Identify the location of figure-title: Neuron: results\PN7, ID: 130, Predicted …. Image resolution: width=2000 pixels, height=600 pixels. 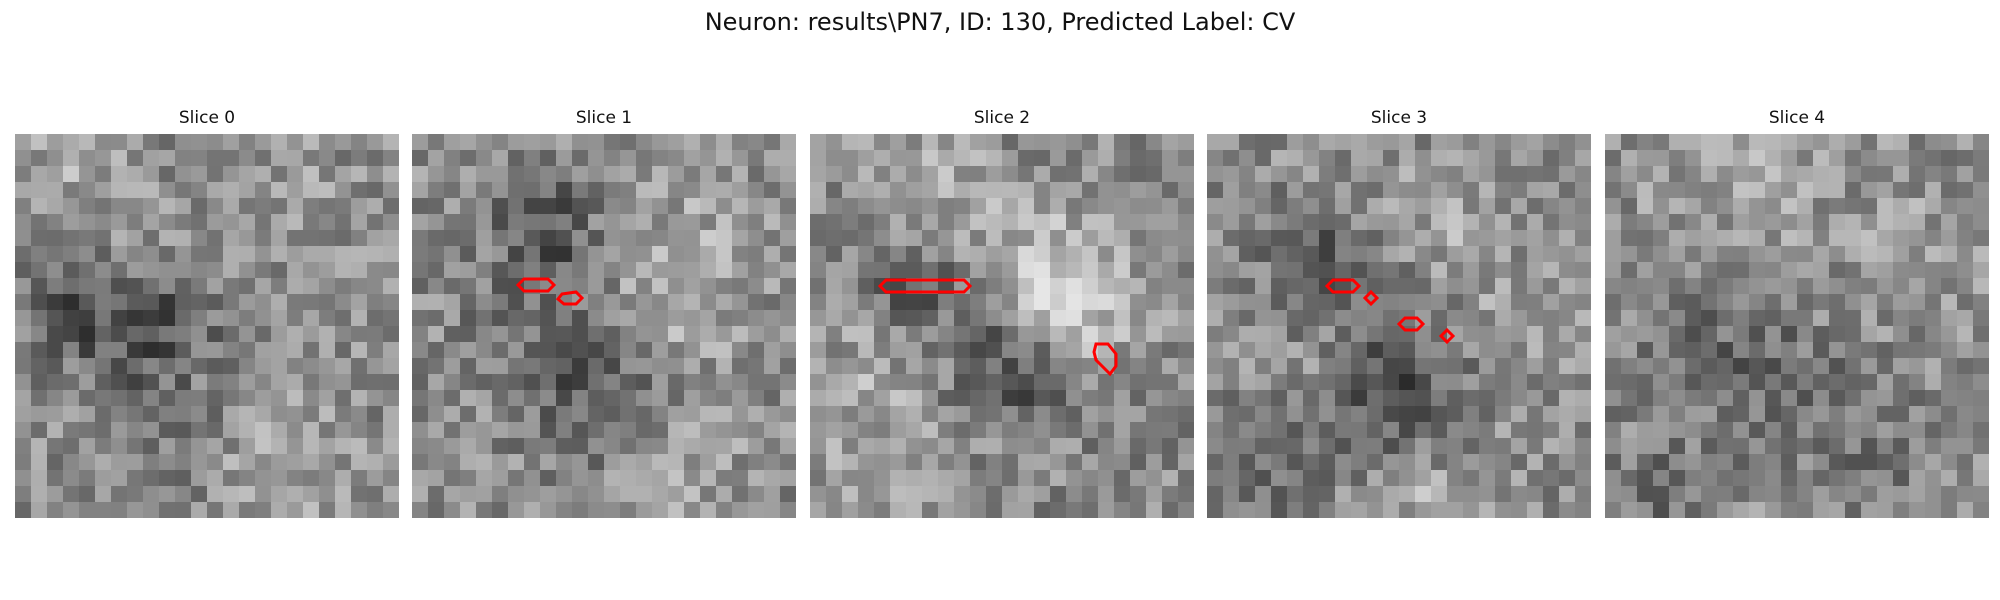
(1000, 22).